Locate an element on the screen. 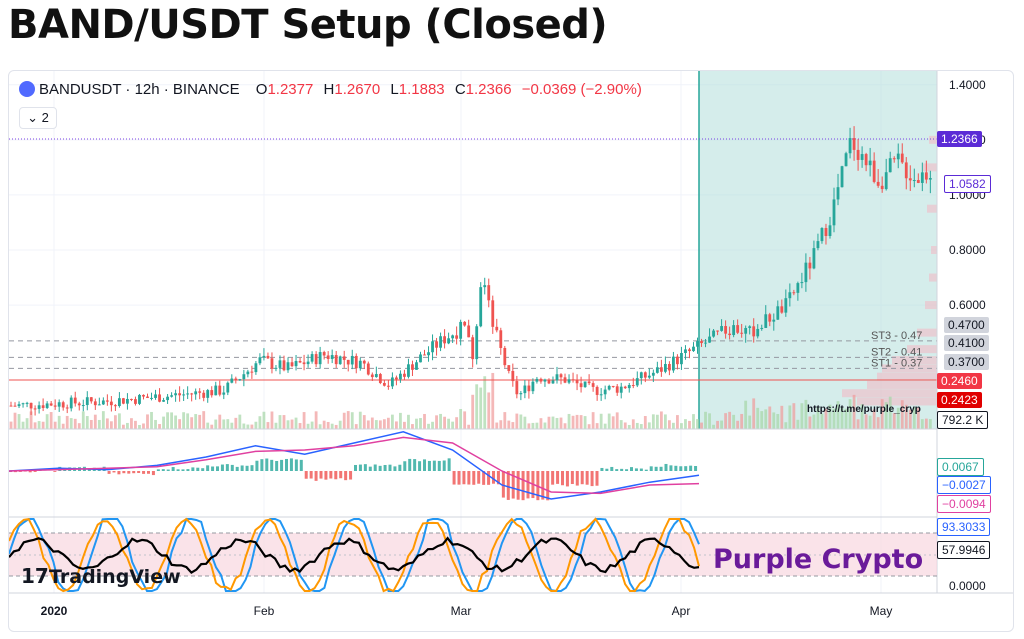  telegram-url: https://t.me/purple_cryp is located at coordinates (864, 409).